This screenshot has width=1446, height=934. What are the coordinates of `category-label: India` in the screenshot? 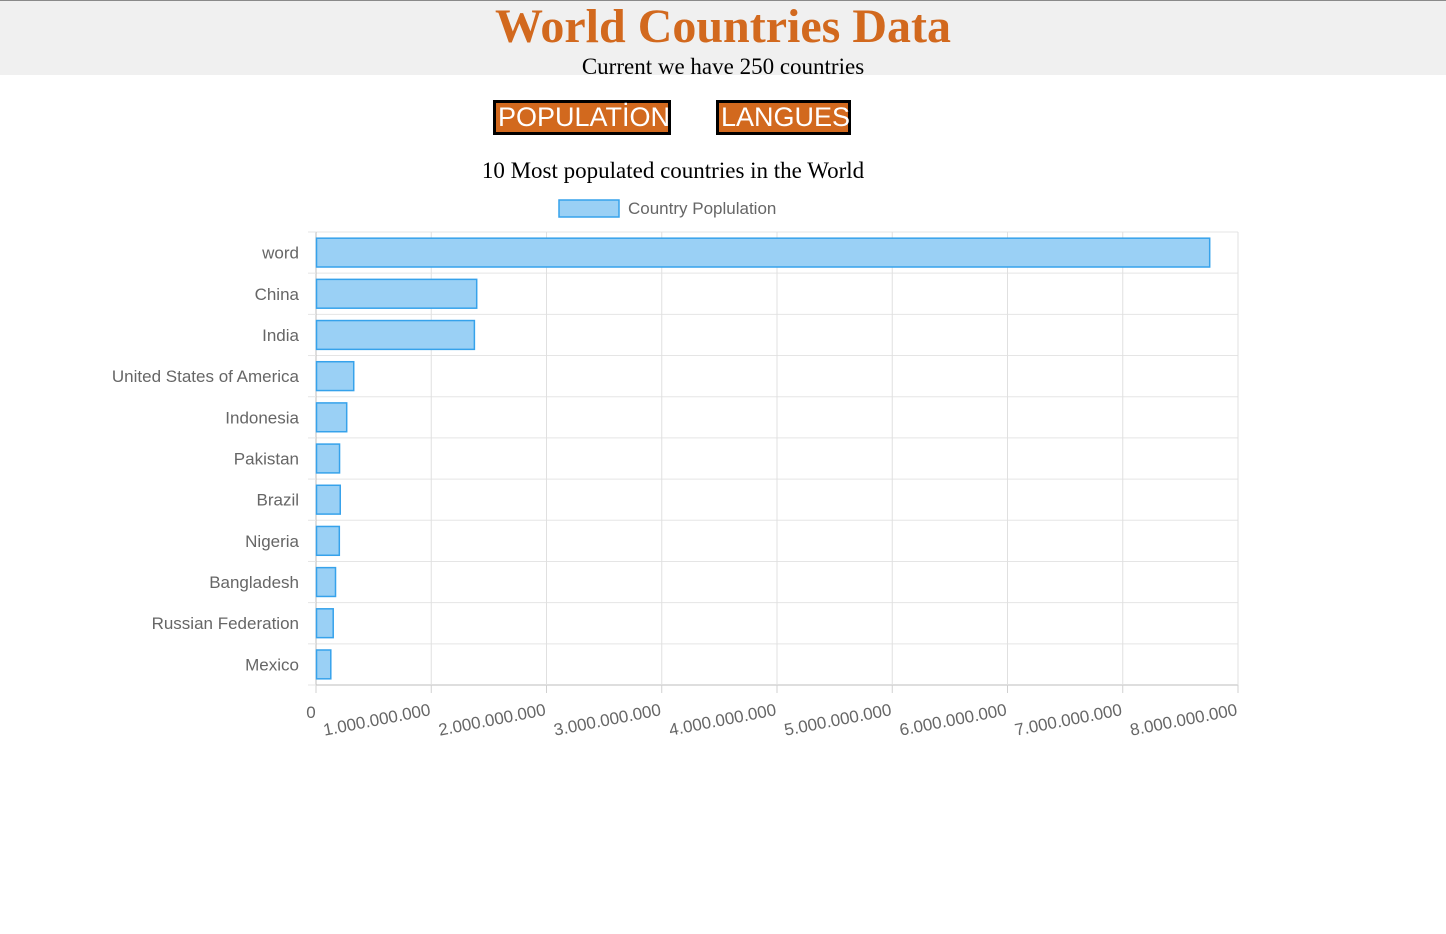 It's located at (280, 335).